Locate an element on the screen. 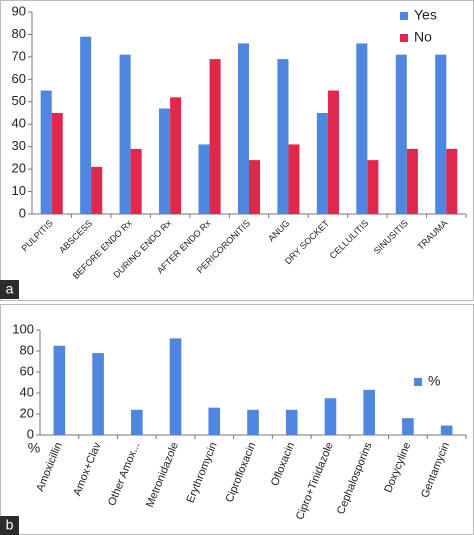 The height and width of the screenshot is (535, 474). x-tick-label: Ciprofloxacin is located at coordinates (241, 472).